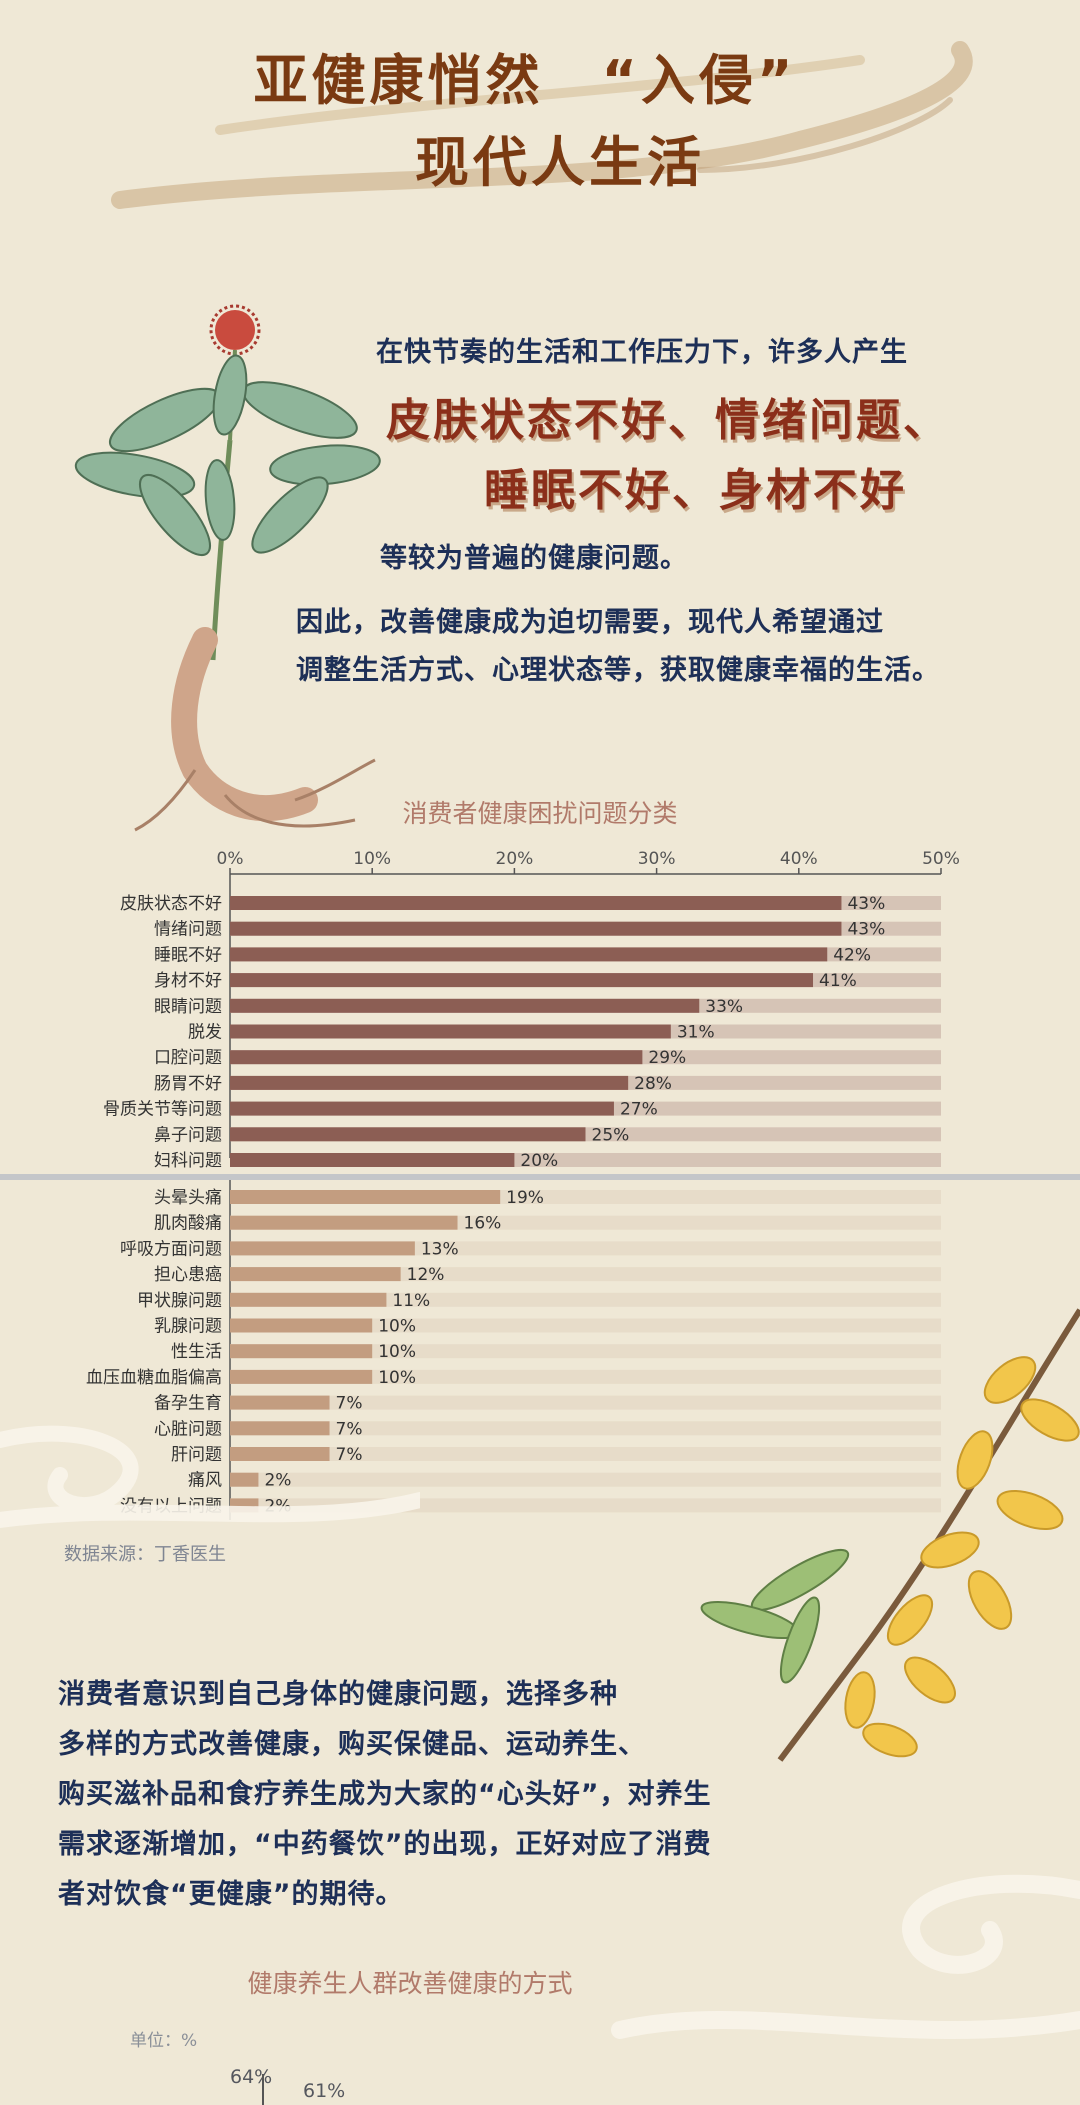 The height and width of the screenshot is (2105, 1080). I want to click on chart2-axis, so click(263, 2089).